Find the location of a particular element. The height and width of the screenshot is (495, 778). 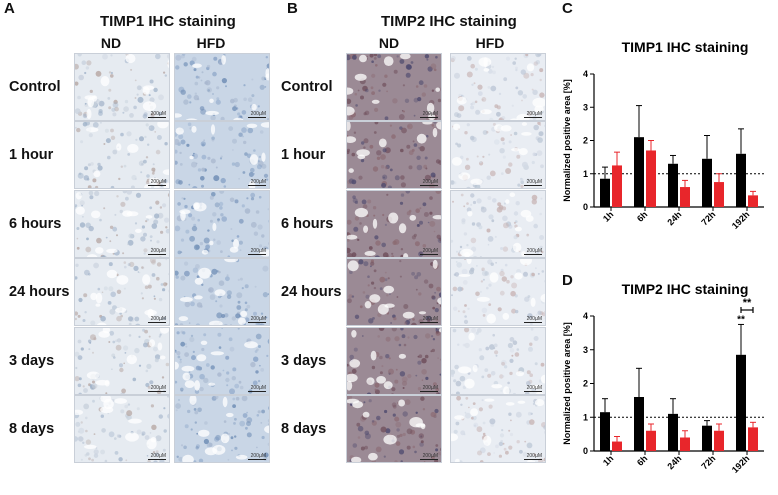

chart-title: TIMP2 IHC staining is located at coordinates (685, 289).